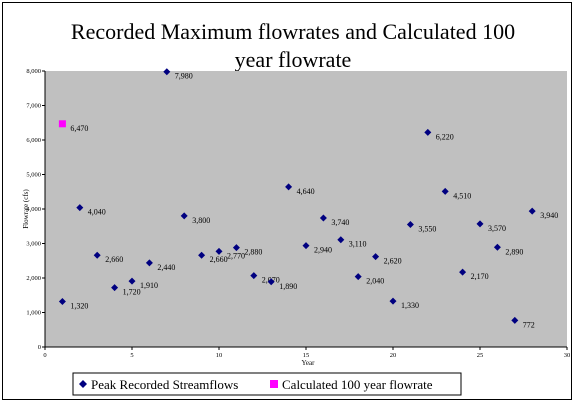 The height and width of the screenshot is (404, 576). I want to click on y-tick-label: 2,000, so click(33, 278).